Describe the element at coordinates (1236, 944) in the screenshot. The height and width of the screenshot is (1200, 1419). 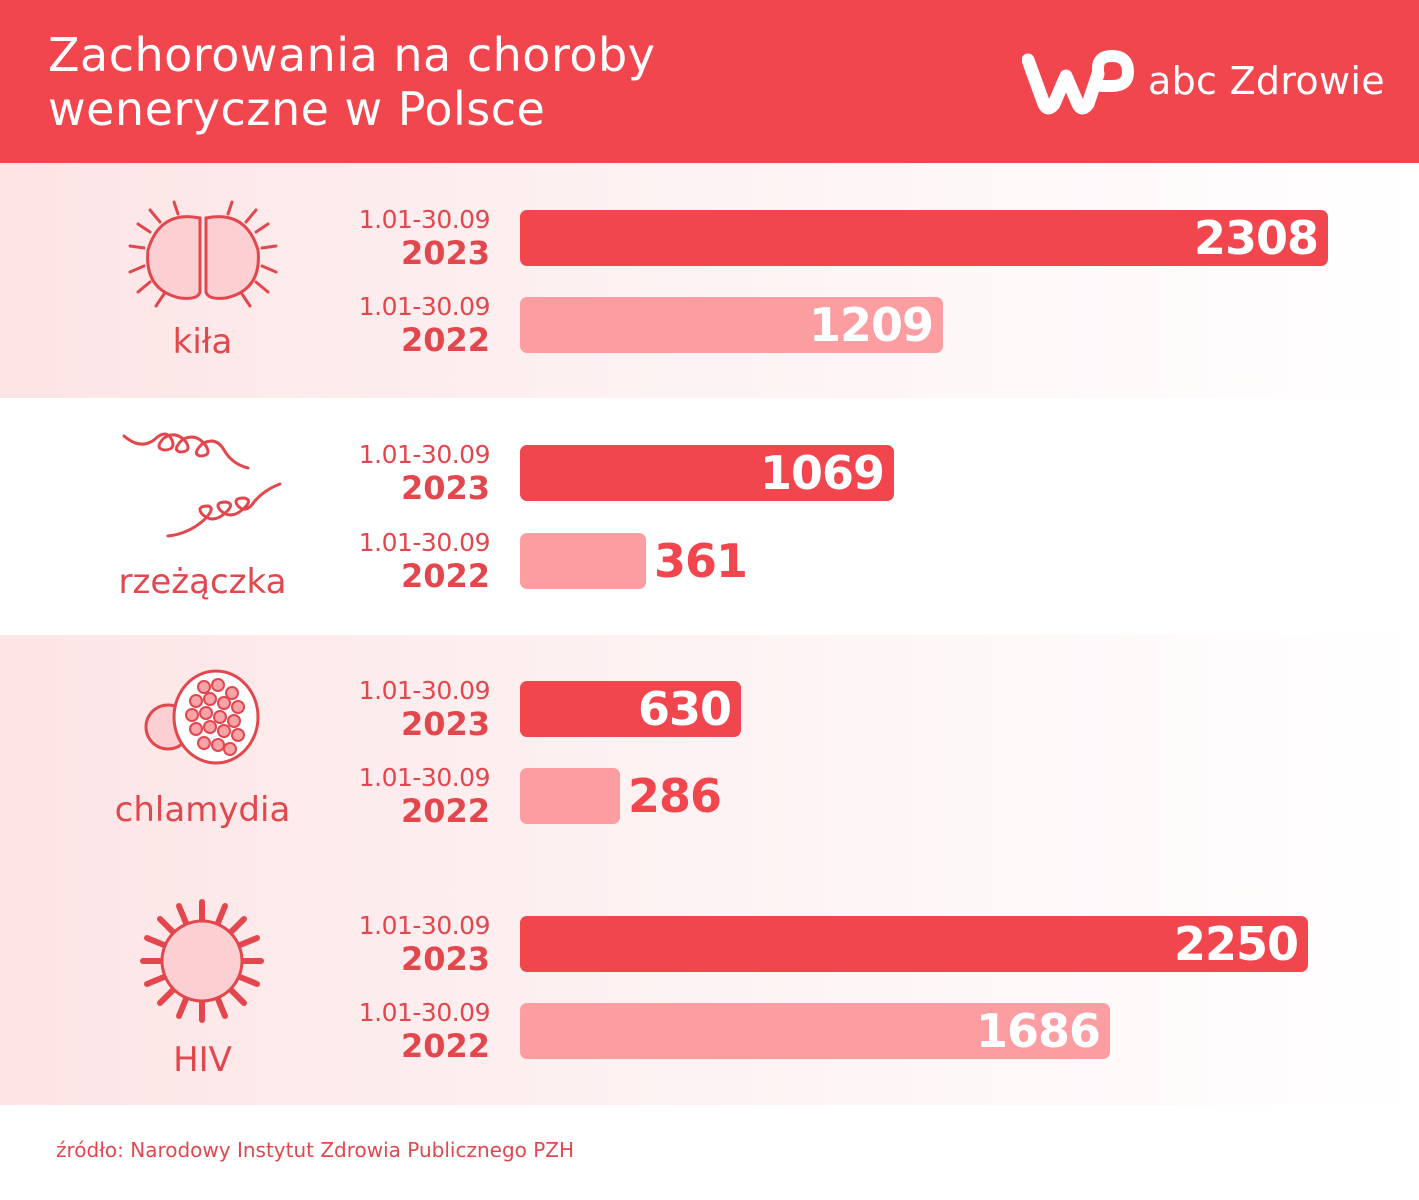
I see `bar-value-hiv-2023: 2250` at that location.